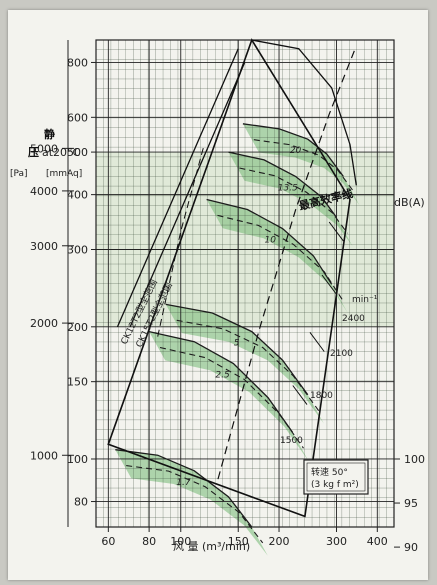  I want to click on band-label: 10, so click(271, 240).